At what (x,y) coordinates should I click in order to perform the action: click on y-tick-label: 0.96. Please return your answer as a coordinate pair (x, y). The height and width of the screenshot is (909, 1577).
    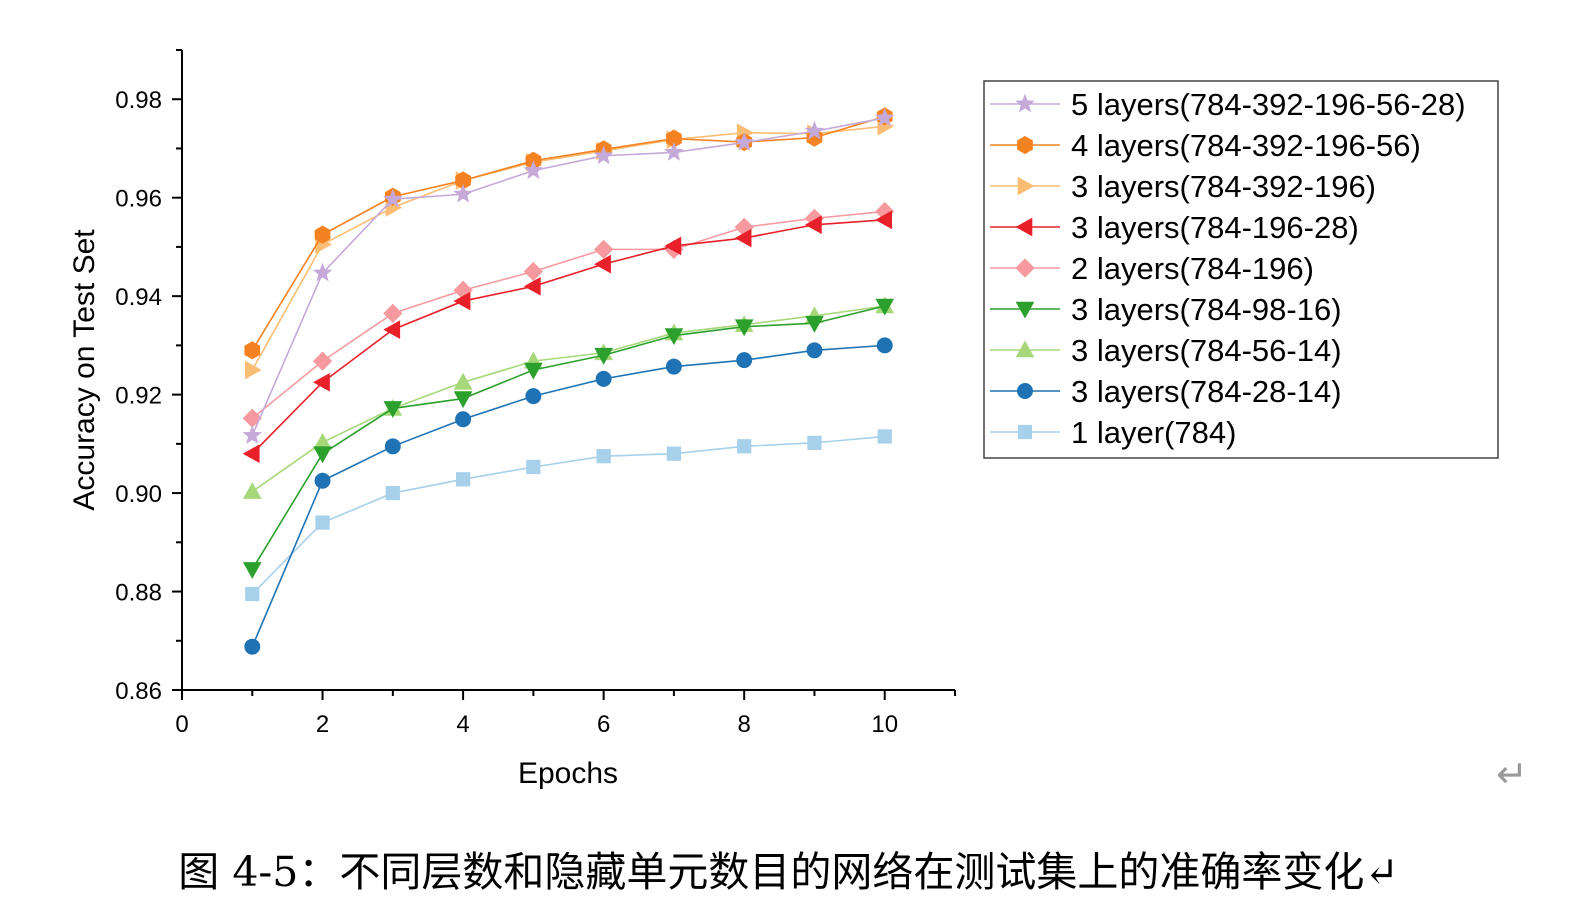
    Looking at the image, I should click on (138, 199).